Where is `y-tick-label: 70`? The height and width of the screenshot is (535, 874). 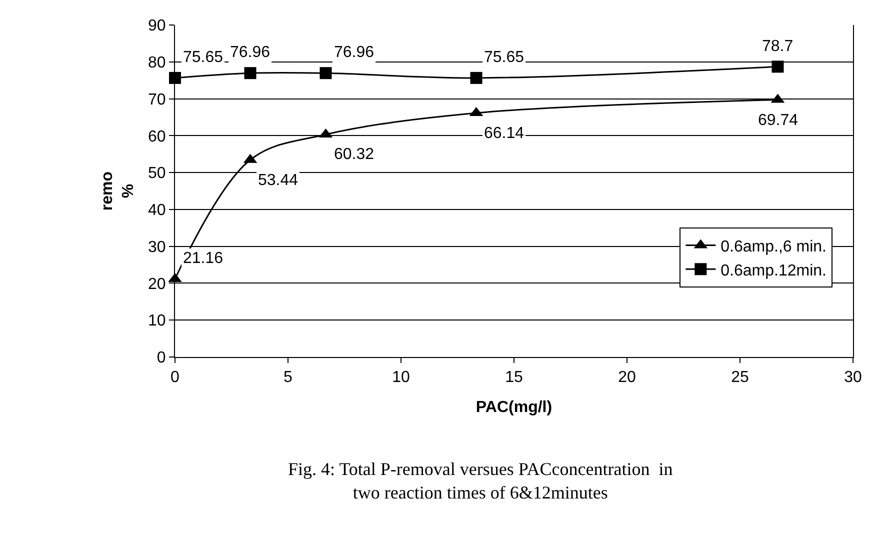
y-tick-label: 70 is located at coordinates (157, 99).